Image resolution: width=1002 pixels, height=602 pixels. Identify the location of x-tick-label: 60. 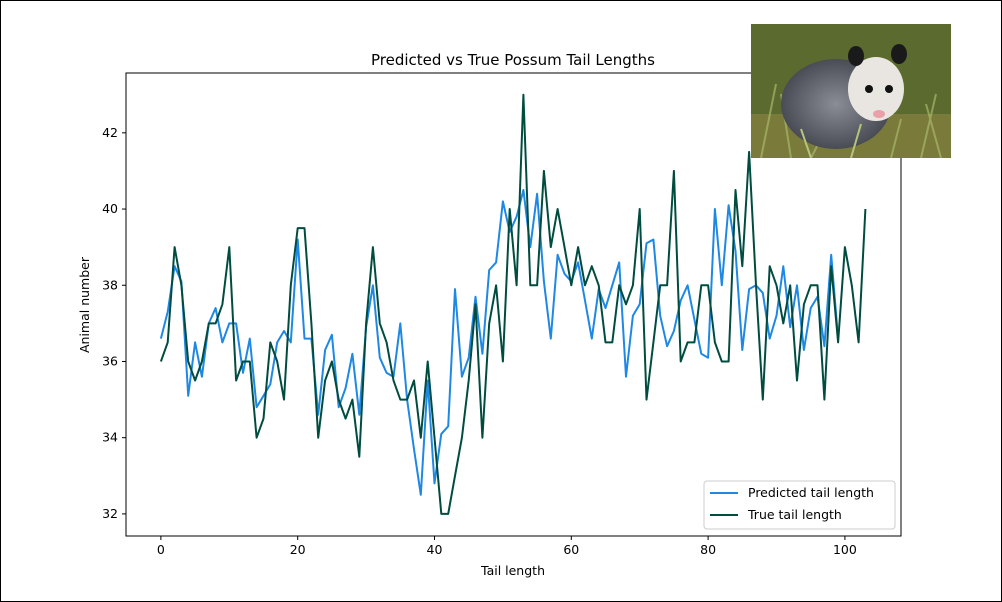
(571, 549).